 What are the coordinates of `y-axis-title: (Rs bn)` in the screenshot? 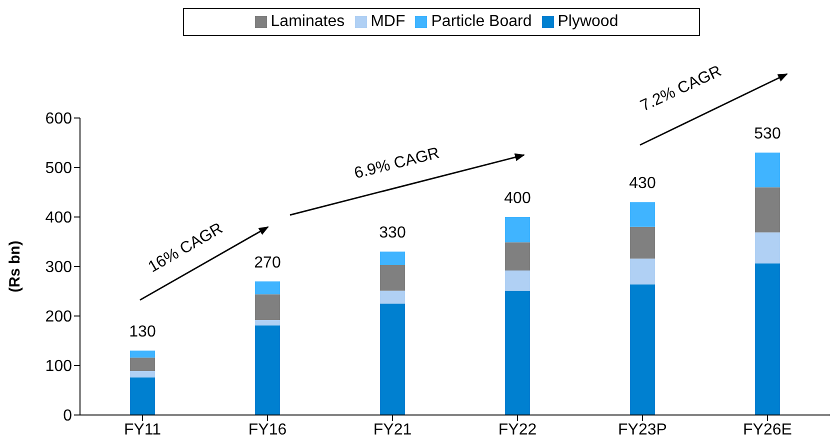 It's located at (15, 266).